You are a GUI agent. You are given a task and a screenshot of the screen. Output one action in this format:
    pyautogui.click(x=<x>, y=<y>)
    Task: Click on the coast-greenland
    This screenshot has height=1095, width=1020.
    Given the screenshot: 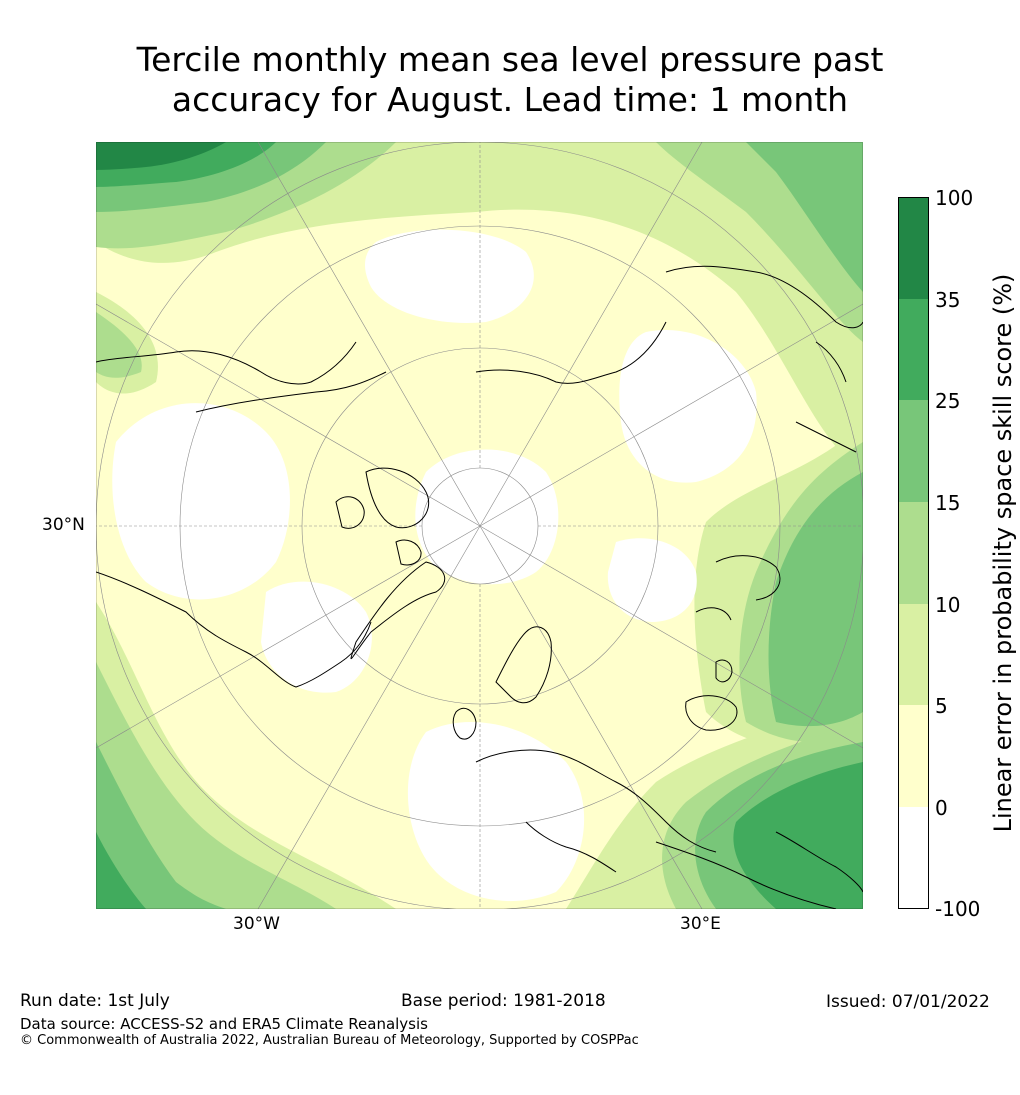 What is the action you would take?
    pyautogui.click(x=398, y=610)
    